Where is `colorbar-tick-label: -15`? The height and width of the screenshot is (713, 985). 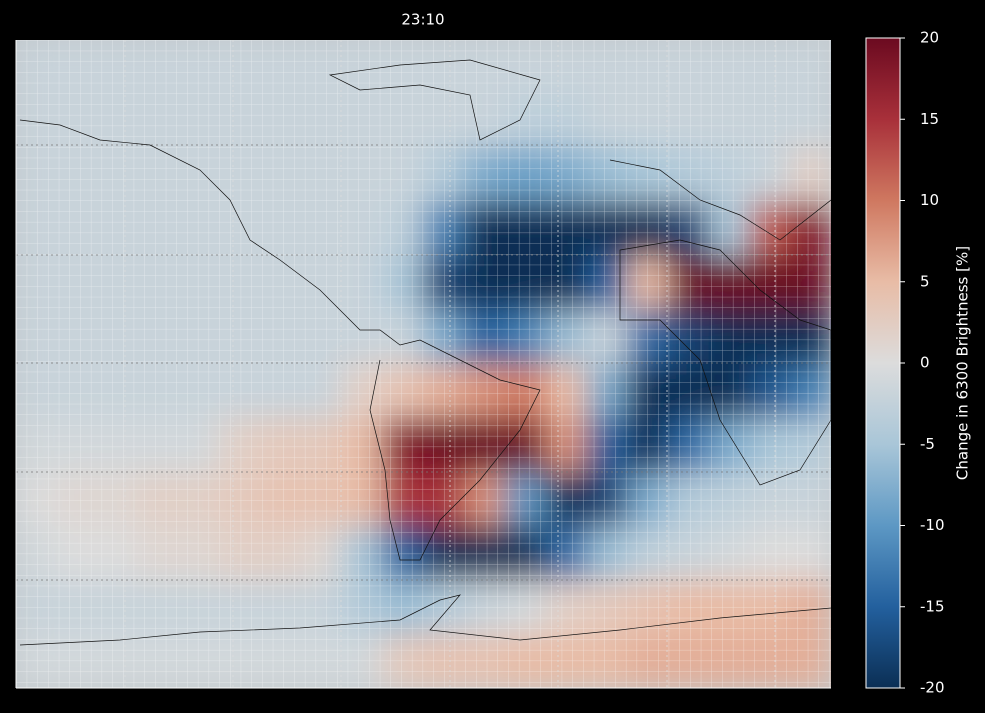
colorbar-tick-label: -15 is located at coordinates (932, 606).